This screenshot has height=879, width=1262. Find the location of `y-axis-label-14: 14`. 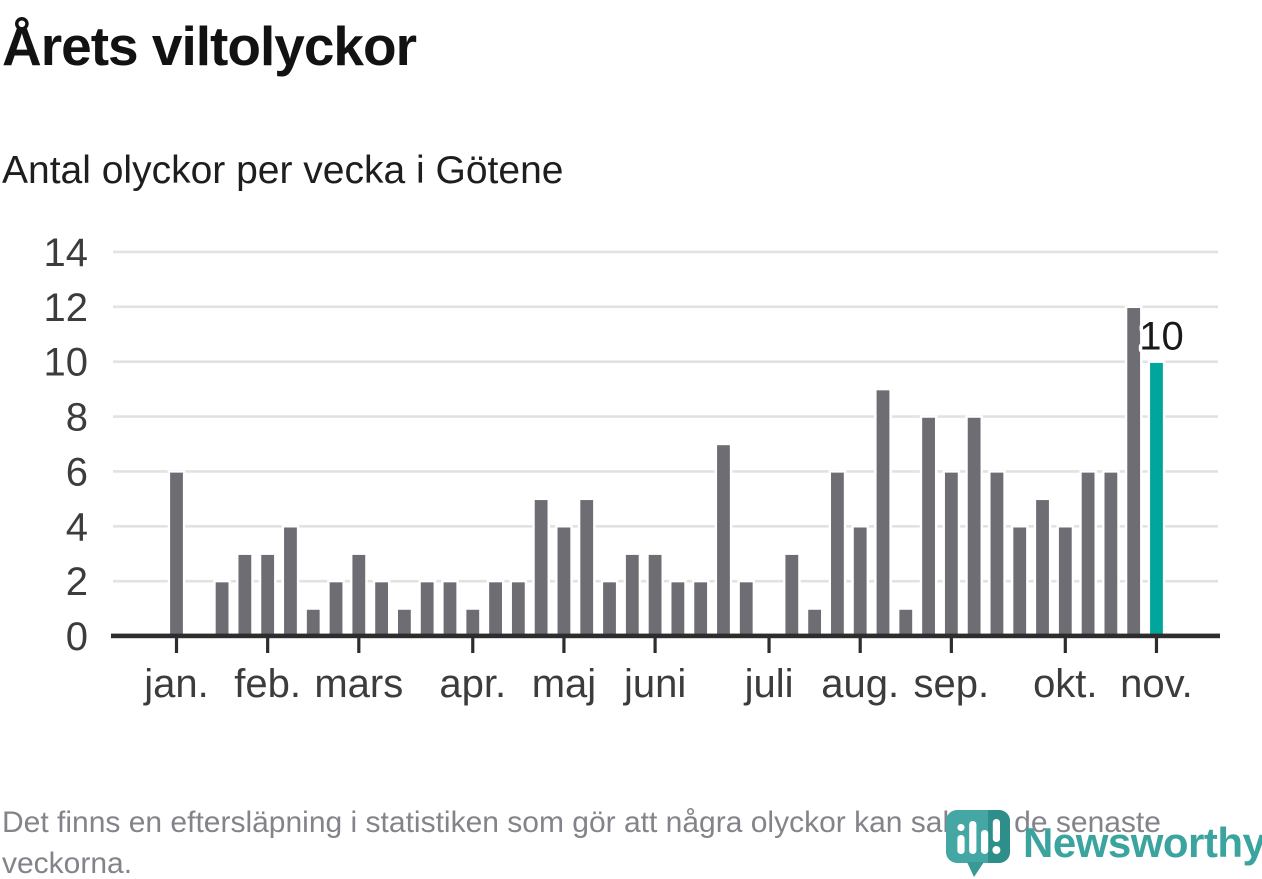

y-axis-label-14: 14 is located at coordinates (66, 253).